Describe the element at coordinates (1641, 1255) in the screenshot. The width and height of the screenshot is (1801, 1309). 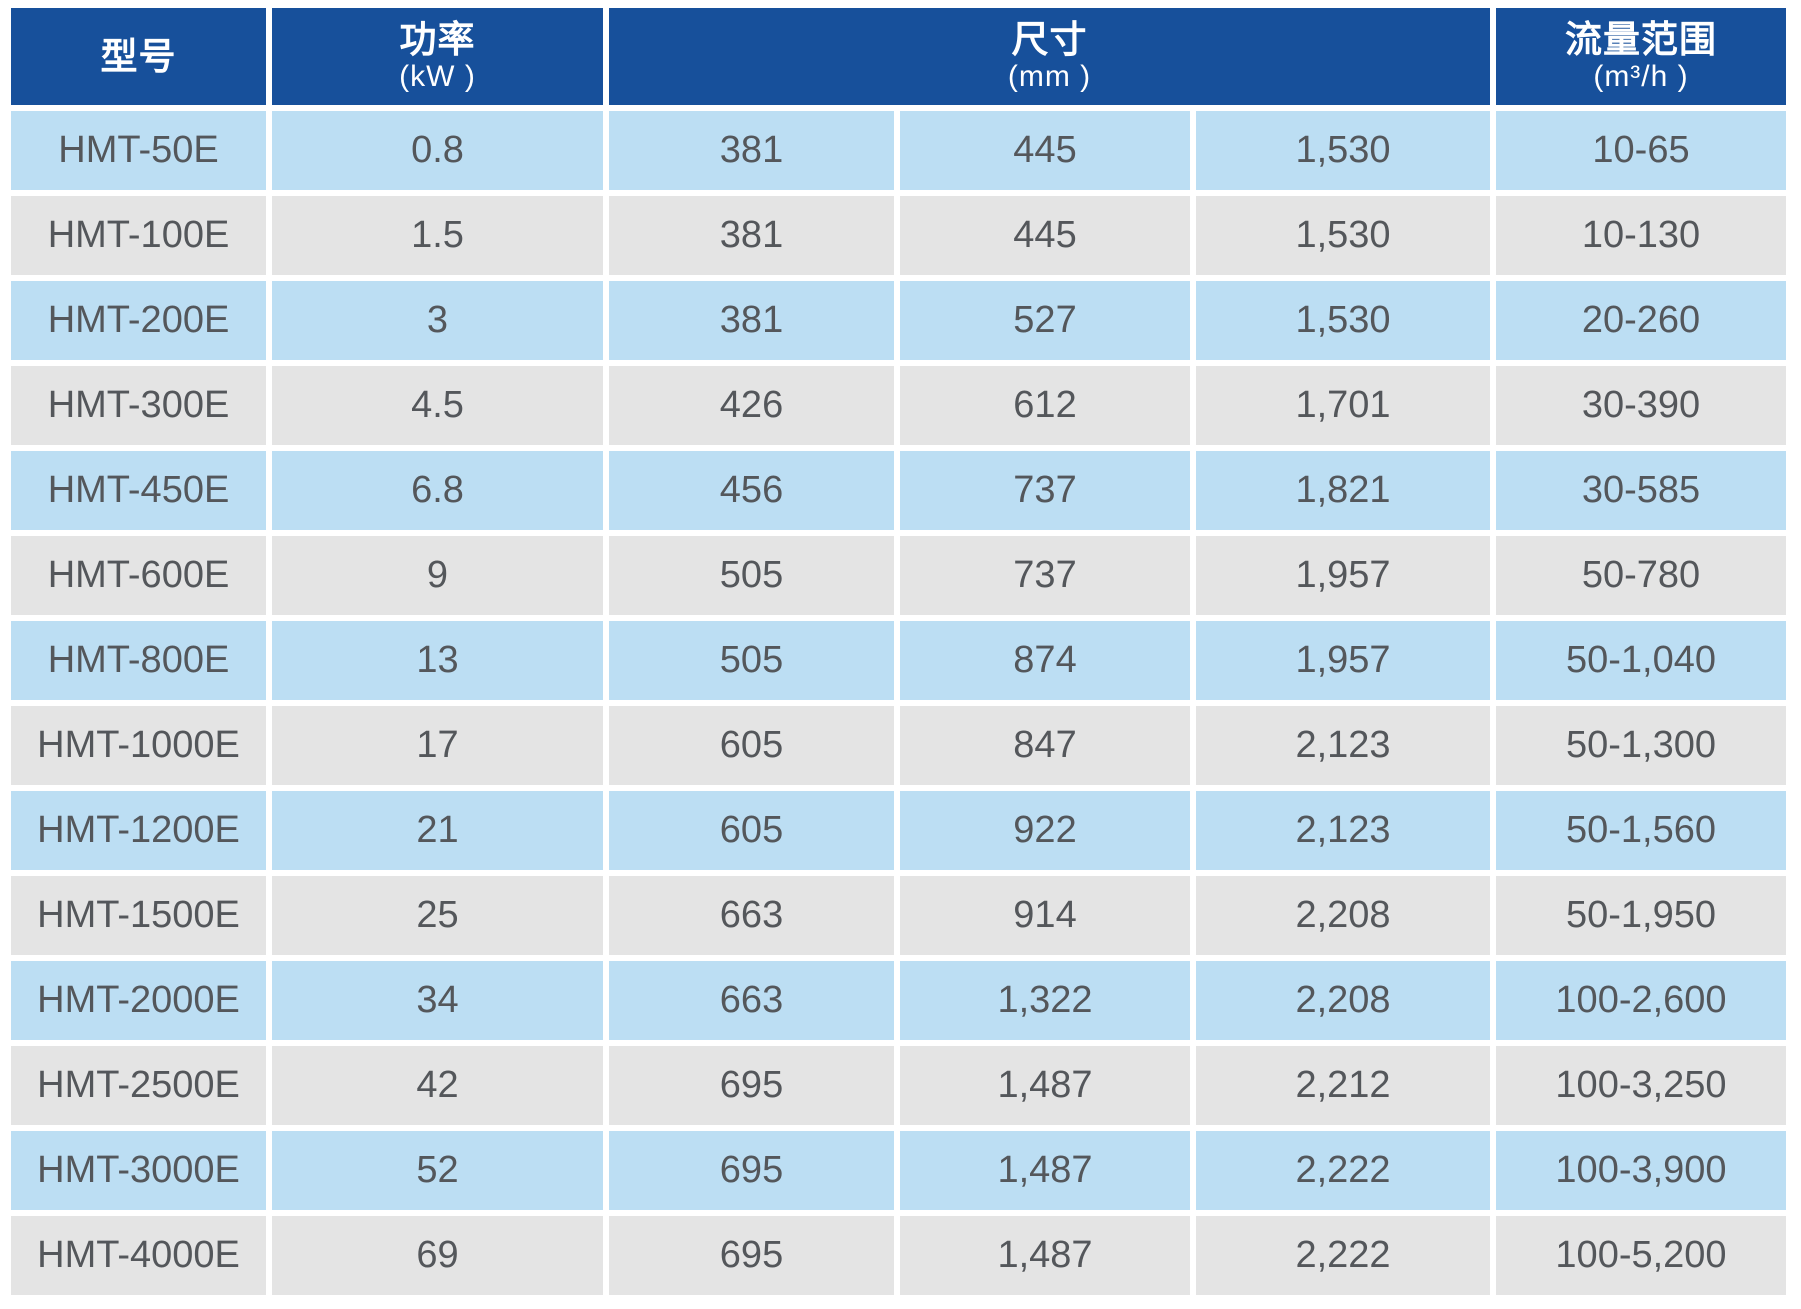
I see `cell-flow-range: 100-5,200` at that location.